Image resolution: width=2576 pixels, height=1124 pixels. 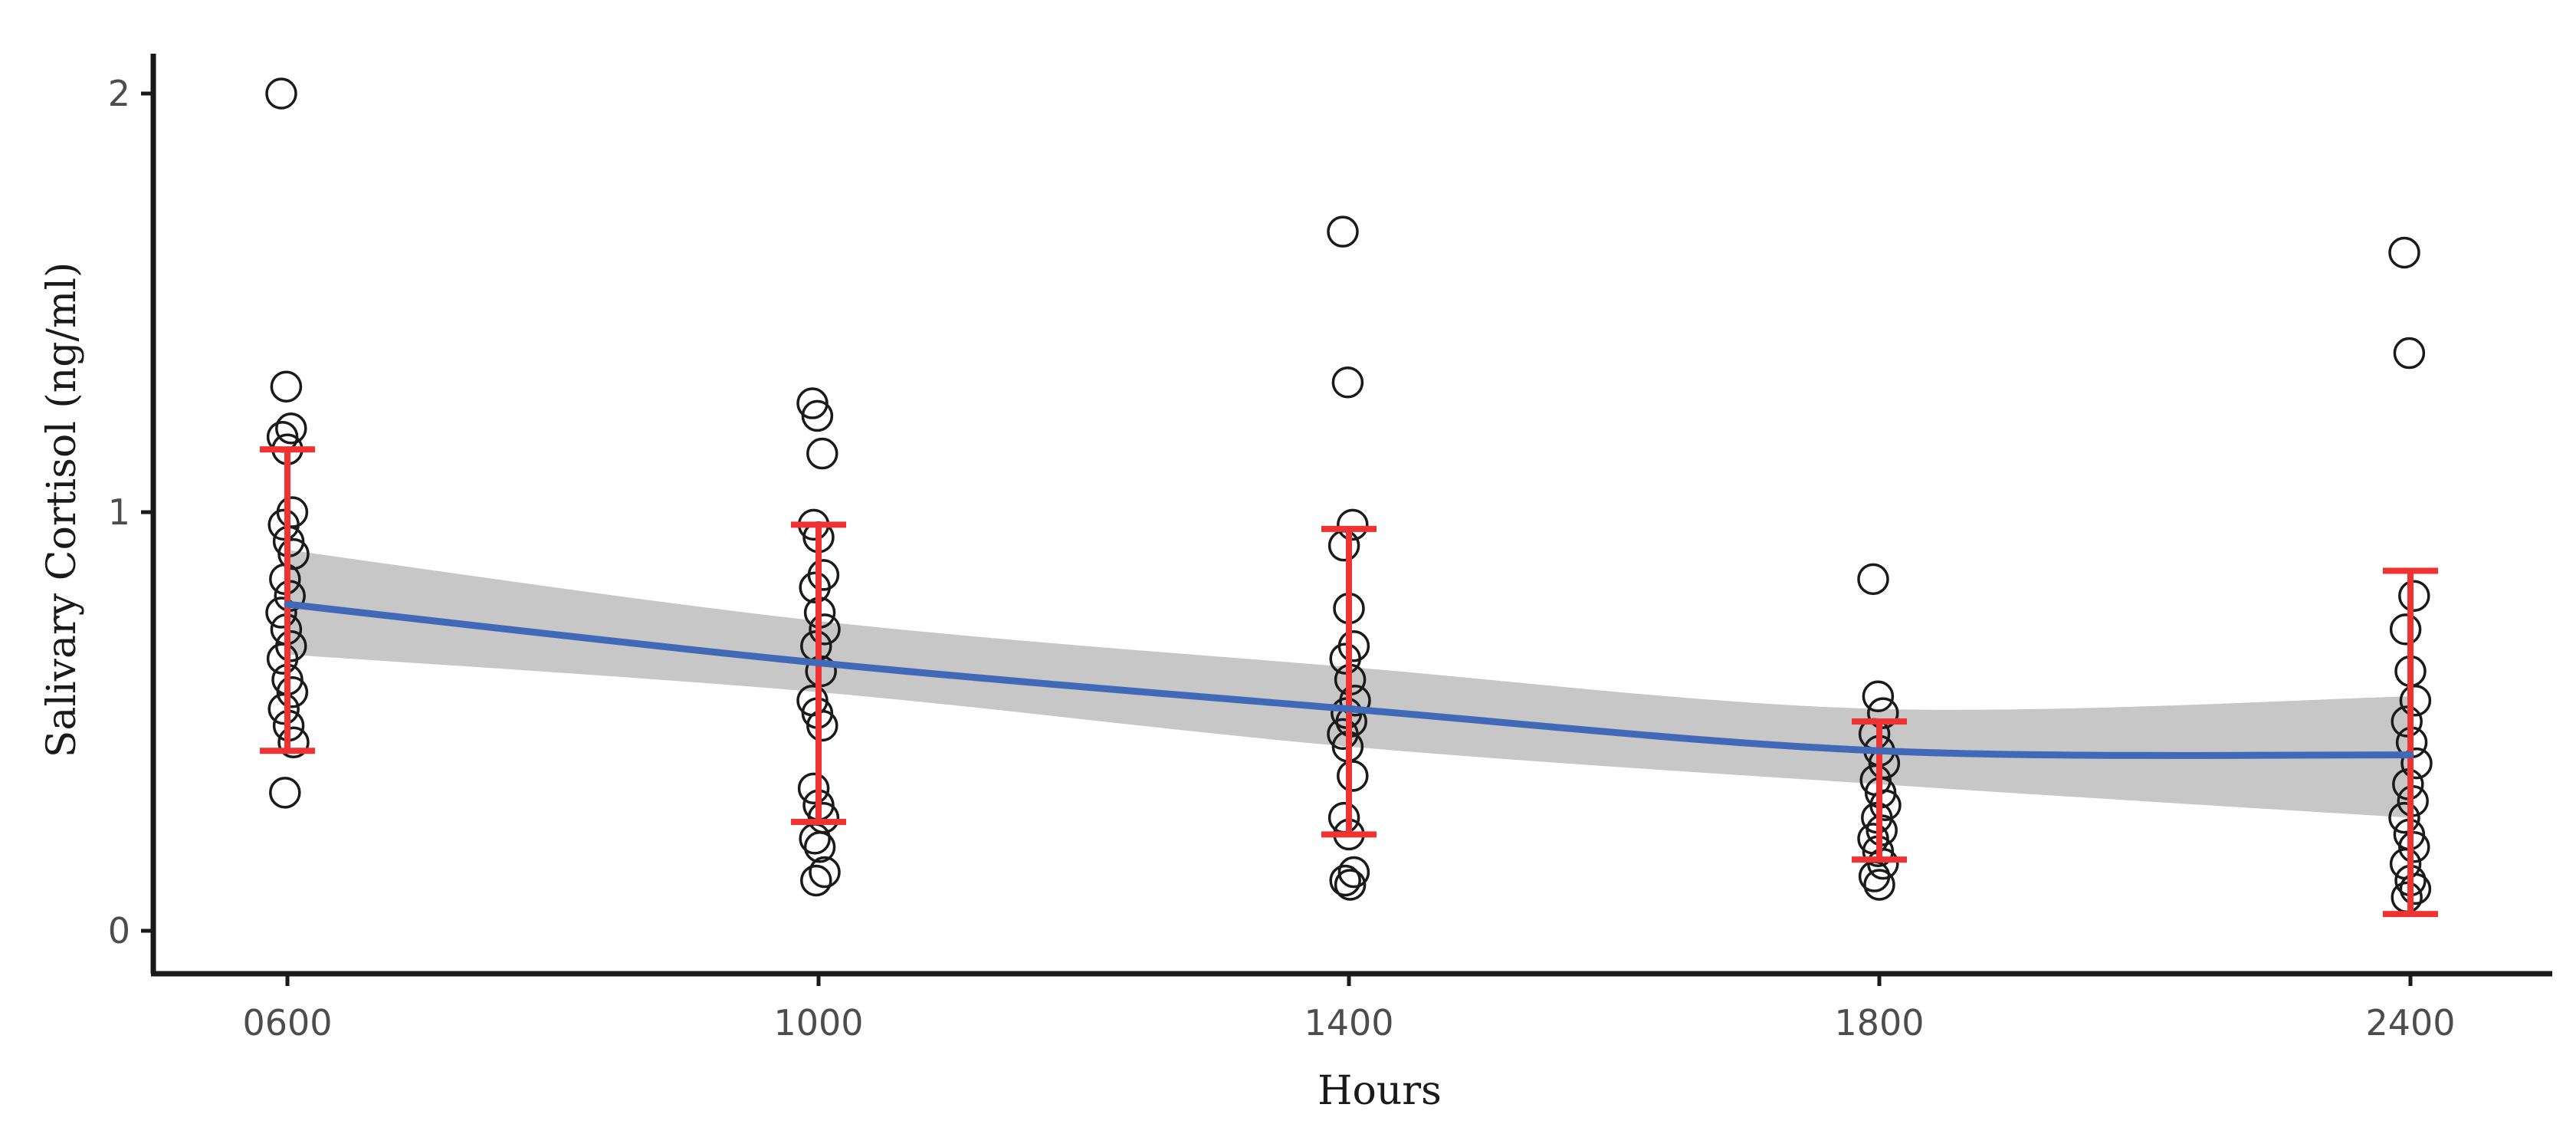 What do you see at coordinates (1879, 1022) in the screenshot?
I see `x-tick-label: 1800` at bounding box center [1879, 1022].